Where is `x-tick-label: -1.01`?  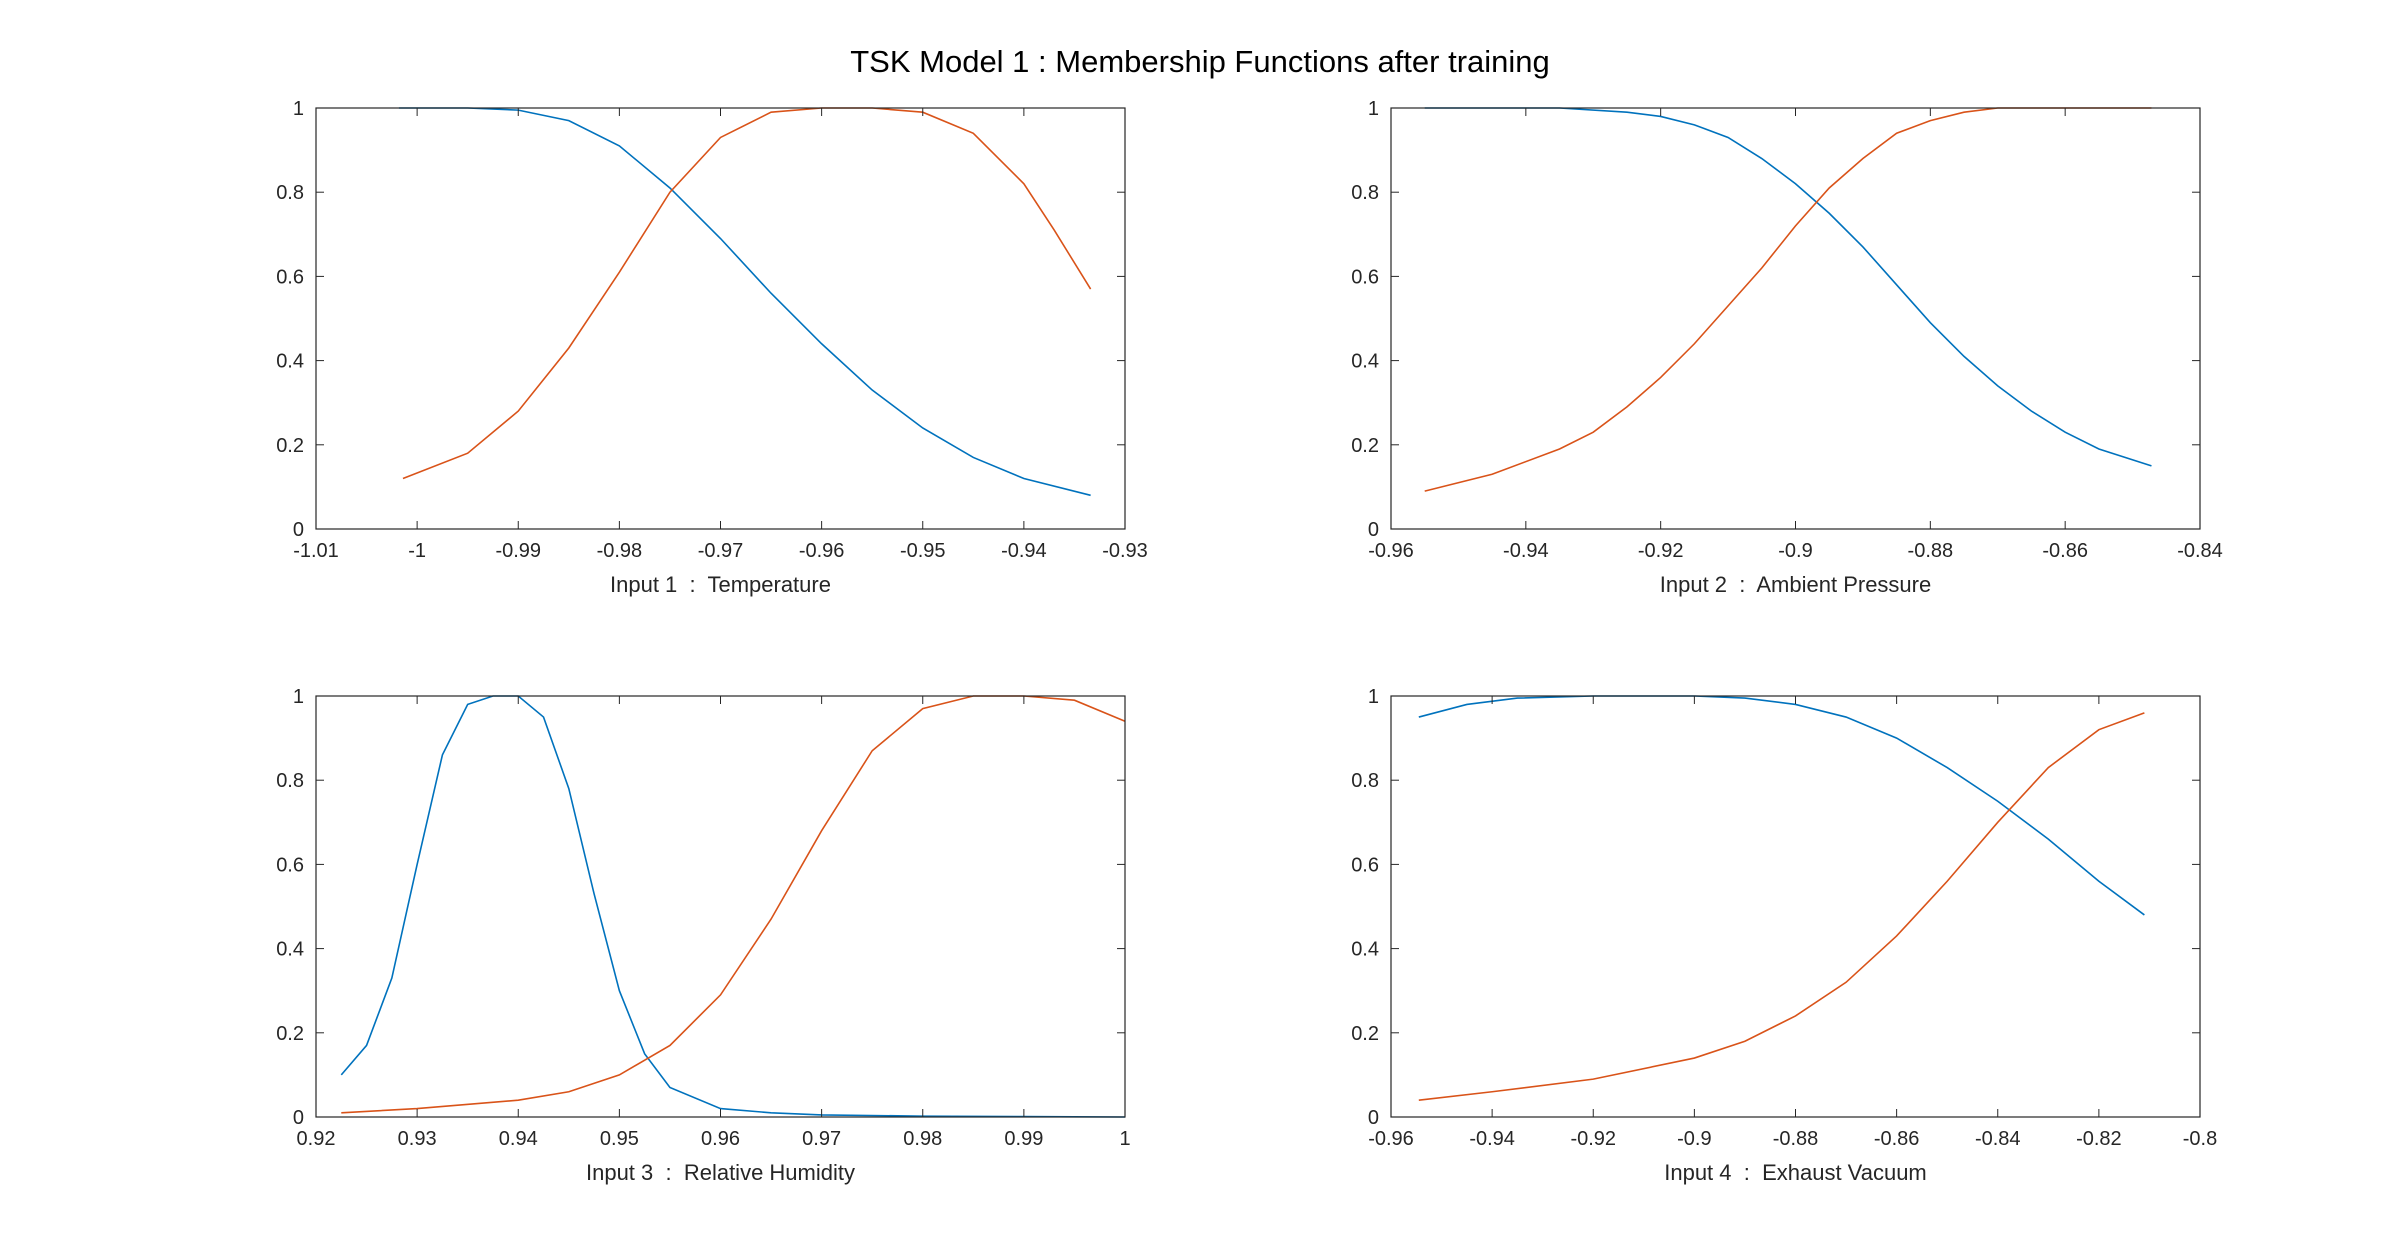 x-tick-label: -1.01 is located at coordinates (316, 551).